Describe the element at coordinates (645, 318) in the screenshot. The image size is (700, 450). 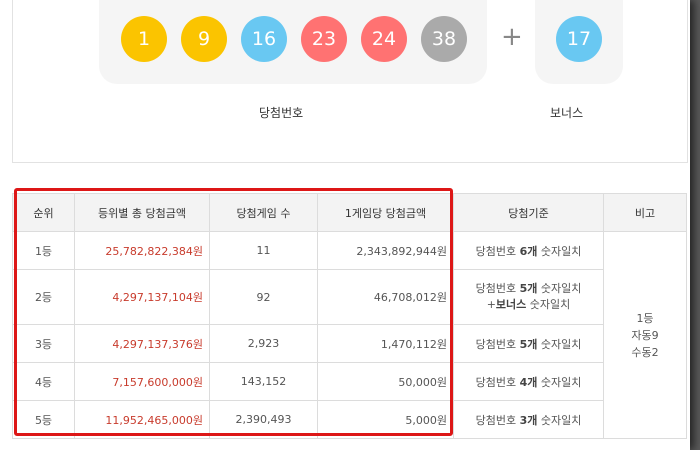
I see `note-line: 1등` at that location.